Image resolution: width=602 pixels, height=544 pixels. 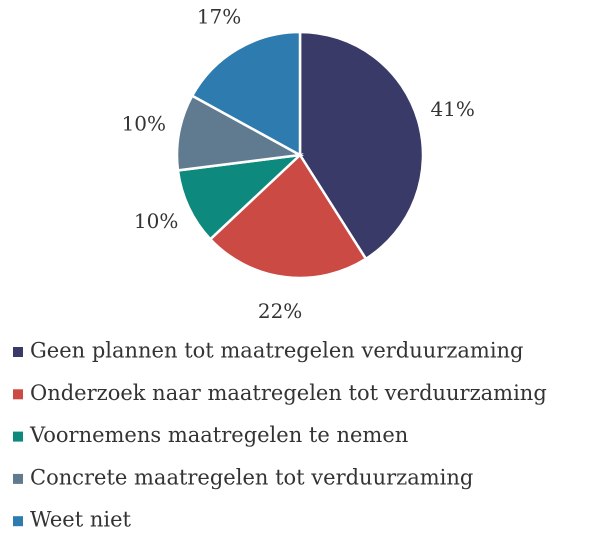 I want to click on legend-label: Voornemens maatregelen te nemen, so click(x=218, y=435).